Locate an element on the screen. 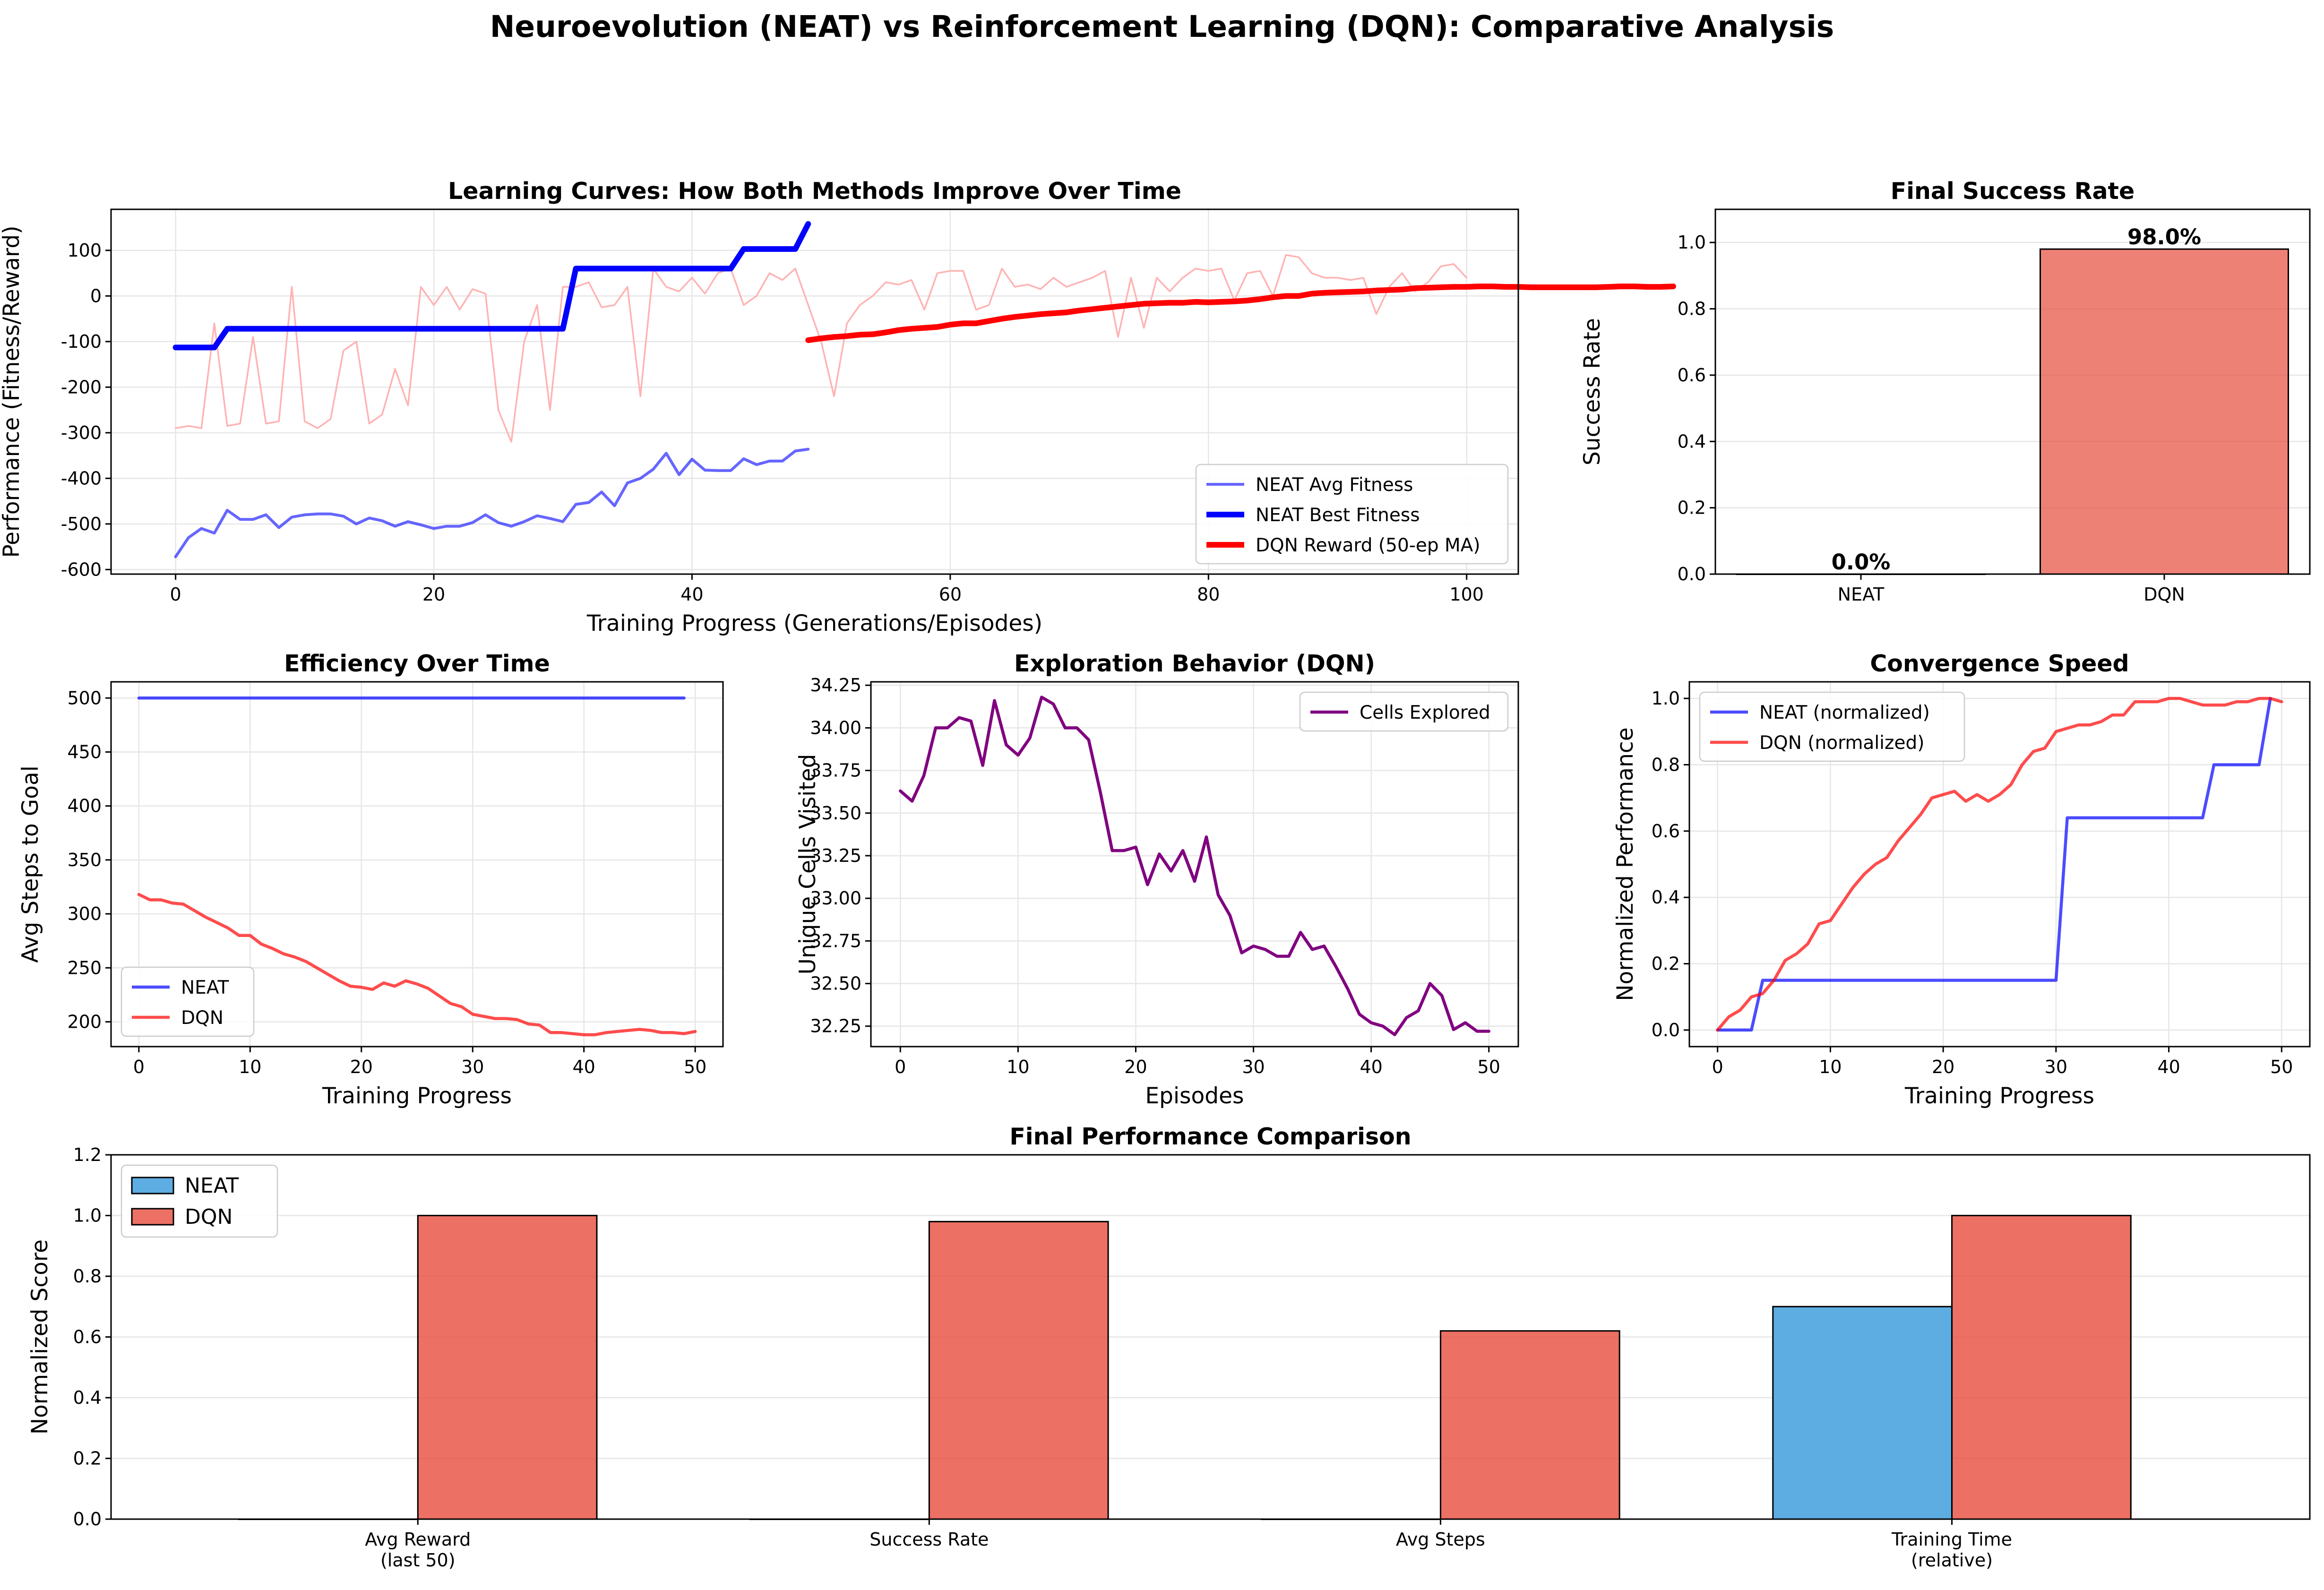 This screenshot has width=2324, height=1590. chart-title: Final Performance Comparison is located at coordinates (1210, 1136).